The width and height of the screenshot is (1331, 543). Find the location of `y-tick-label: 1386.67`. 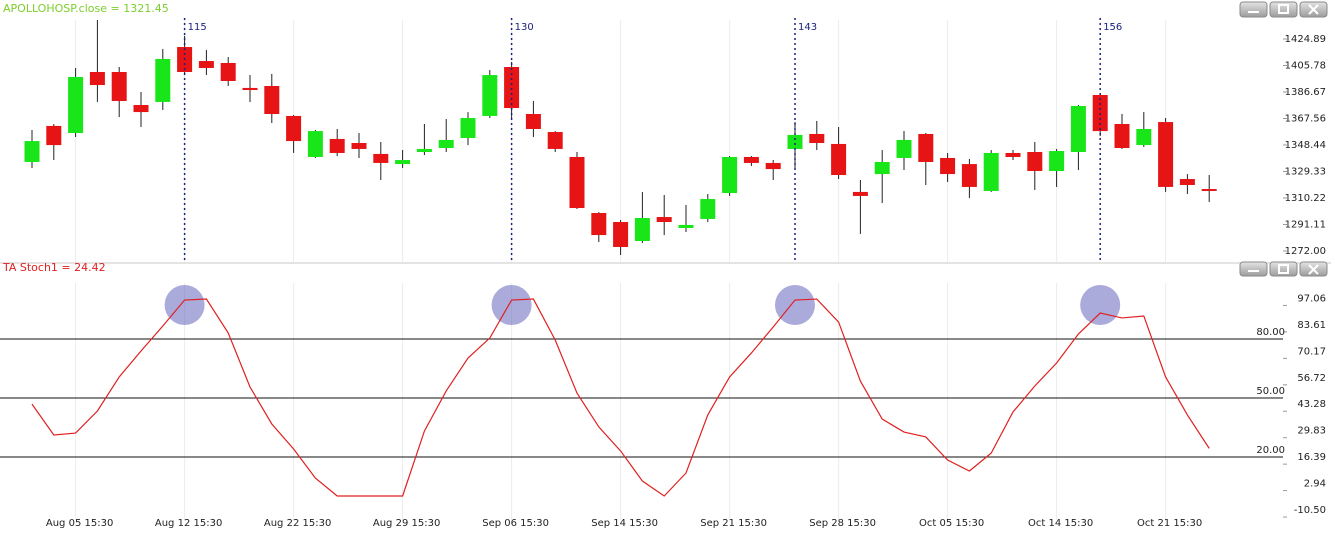

y-tick-label: 1386.67 is located at coordinates (1305, 92).